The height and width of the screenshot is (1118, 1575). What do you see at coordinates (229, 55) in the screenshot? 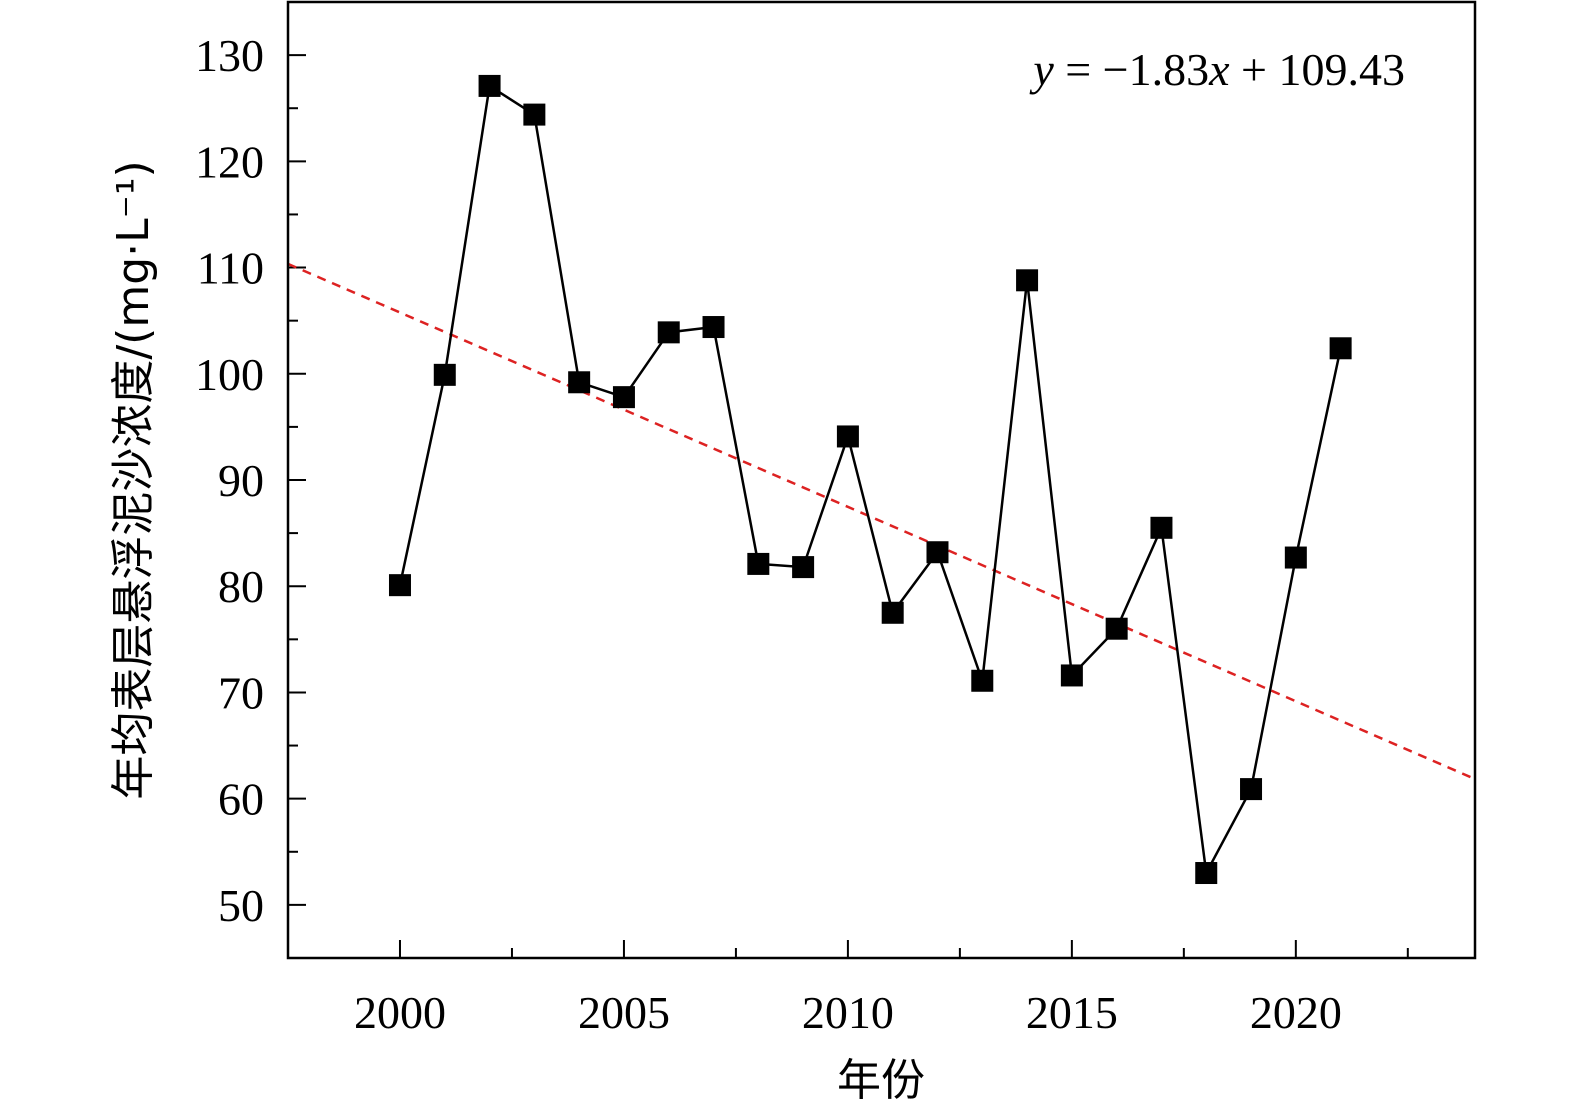
I see `y-tick-label: 130` at bounding box center [229, 55].